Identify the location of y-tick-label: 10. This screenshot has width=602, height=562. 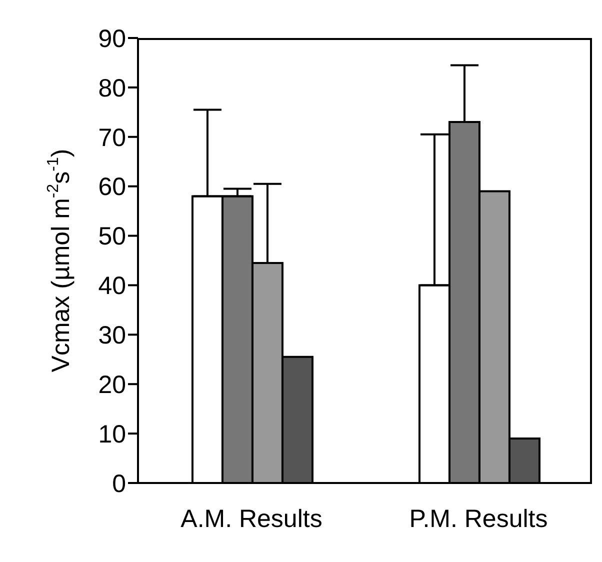
(112, 434).